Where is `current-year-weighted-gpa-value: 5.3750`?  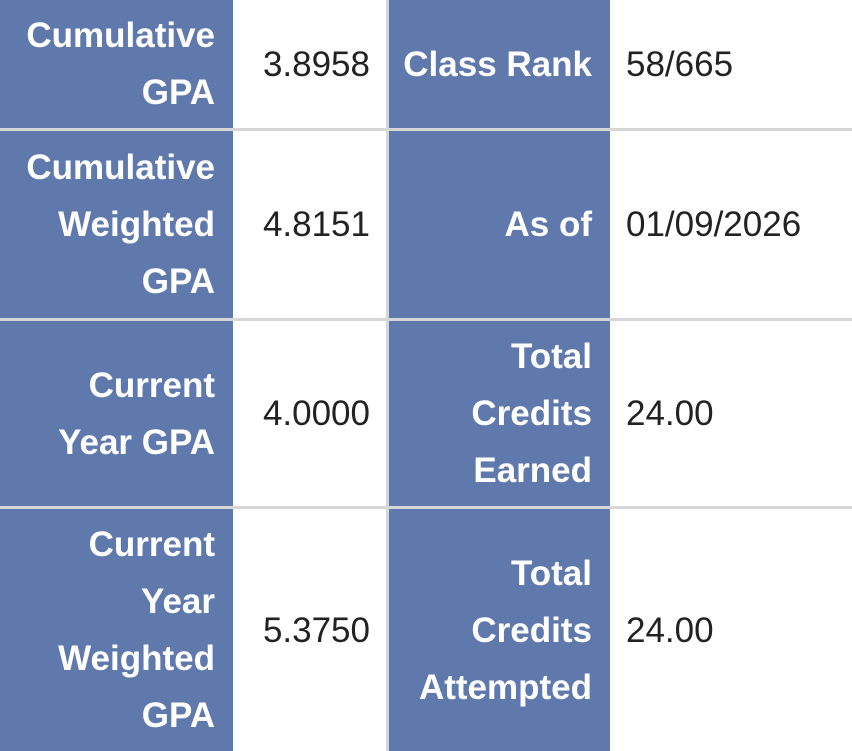 current-year-weighted-gpa-value: 5.3750 is located at coordinates (309, 630).